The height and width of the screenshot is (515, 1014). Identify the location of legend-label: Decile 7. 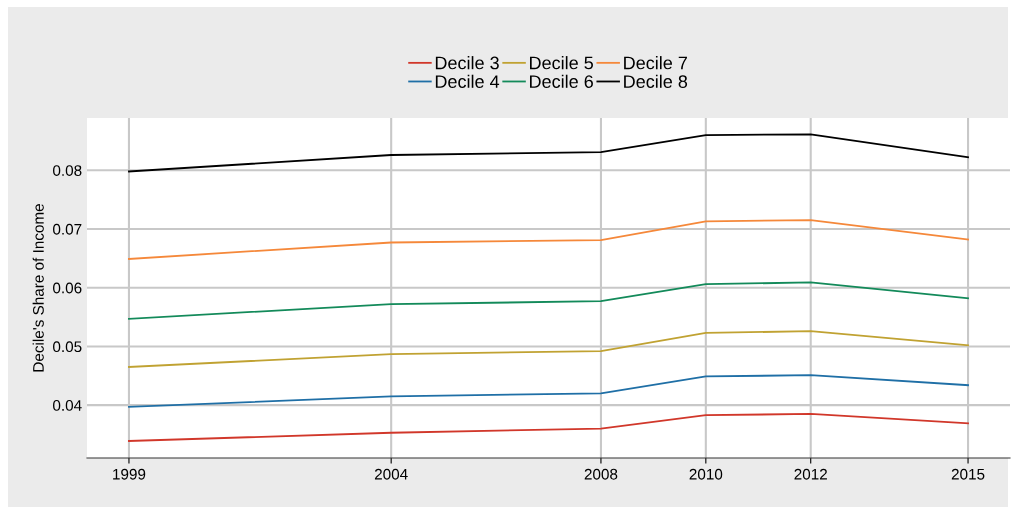
(655, 63).